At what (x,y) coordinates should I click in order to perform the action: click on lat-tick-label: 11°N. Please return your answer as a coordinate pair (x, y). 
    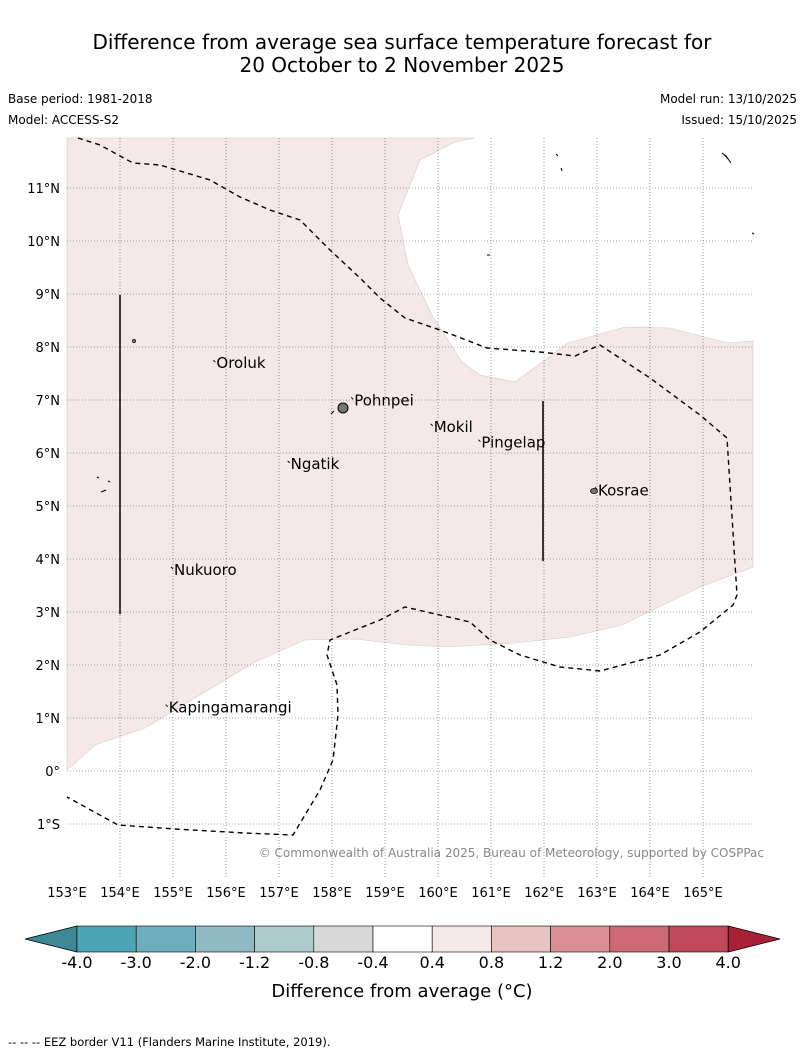
    Looking at the image, I should click on (43, 189).